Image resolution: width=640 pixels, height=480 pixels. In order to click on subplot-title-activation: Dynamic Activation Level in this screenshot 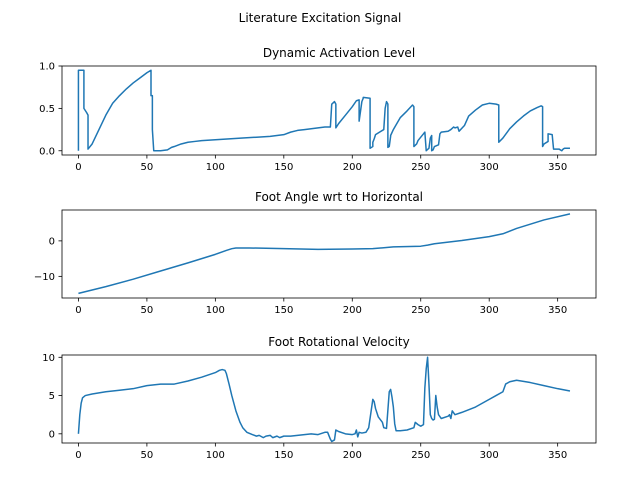, I will do `click(339, 53)`.